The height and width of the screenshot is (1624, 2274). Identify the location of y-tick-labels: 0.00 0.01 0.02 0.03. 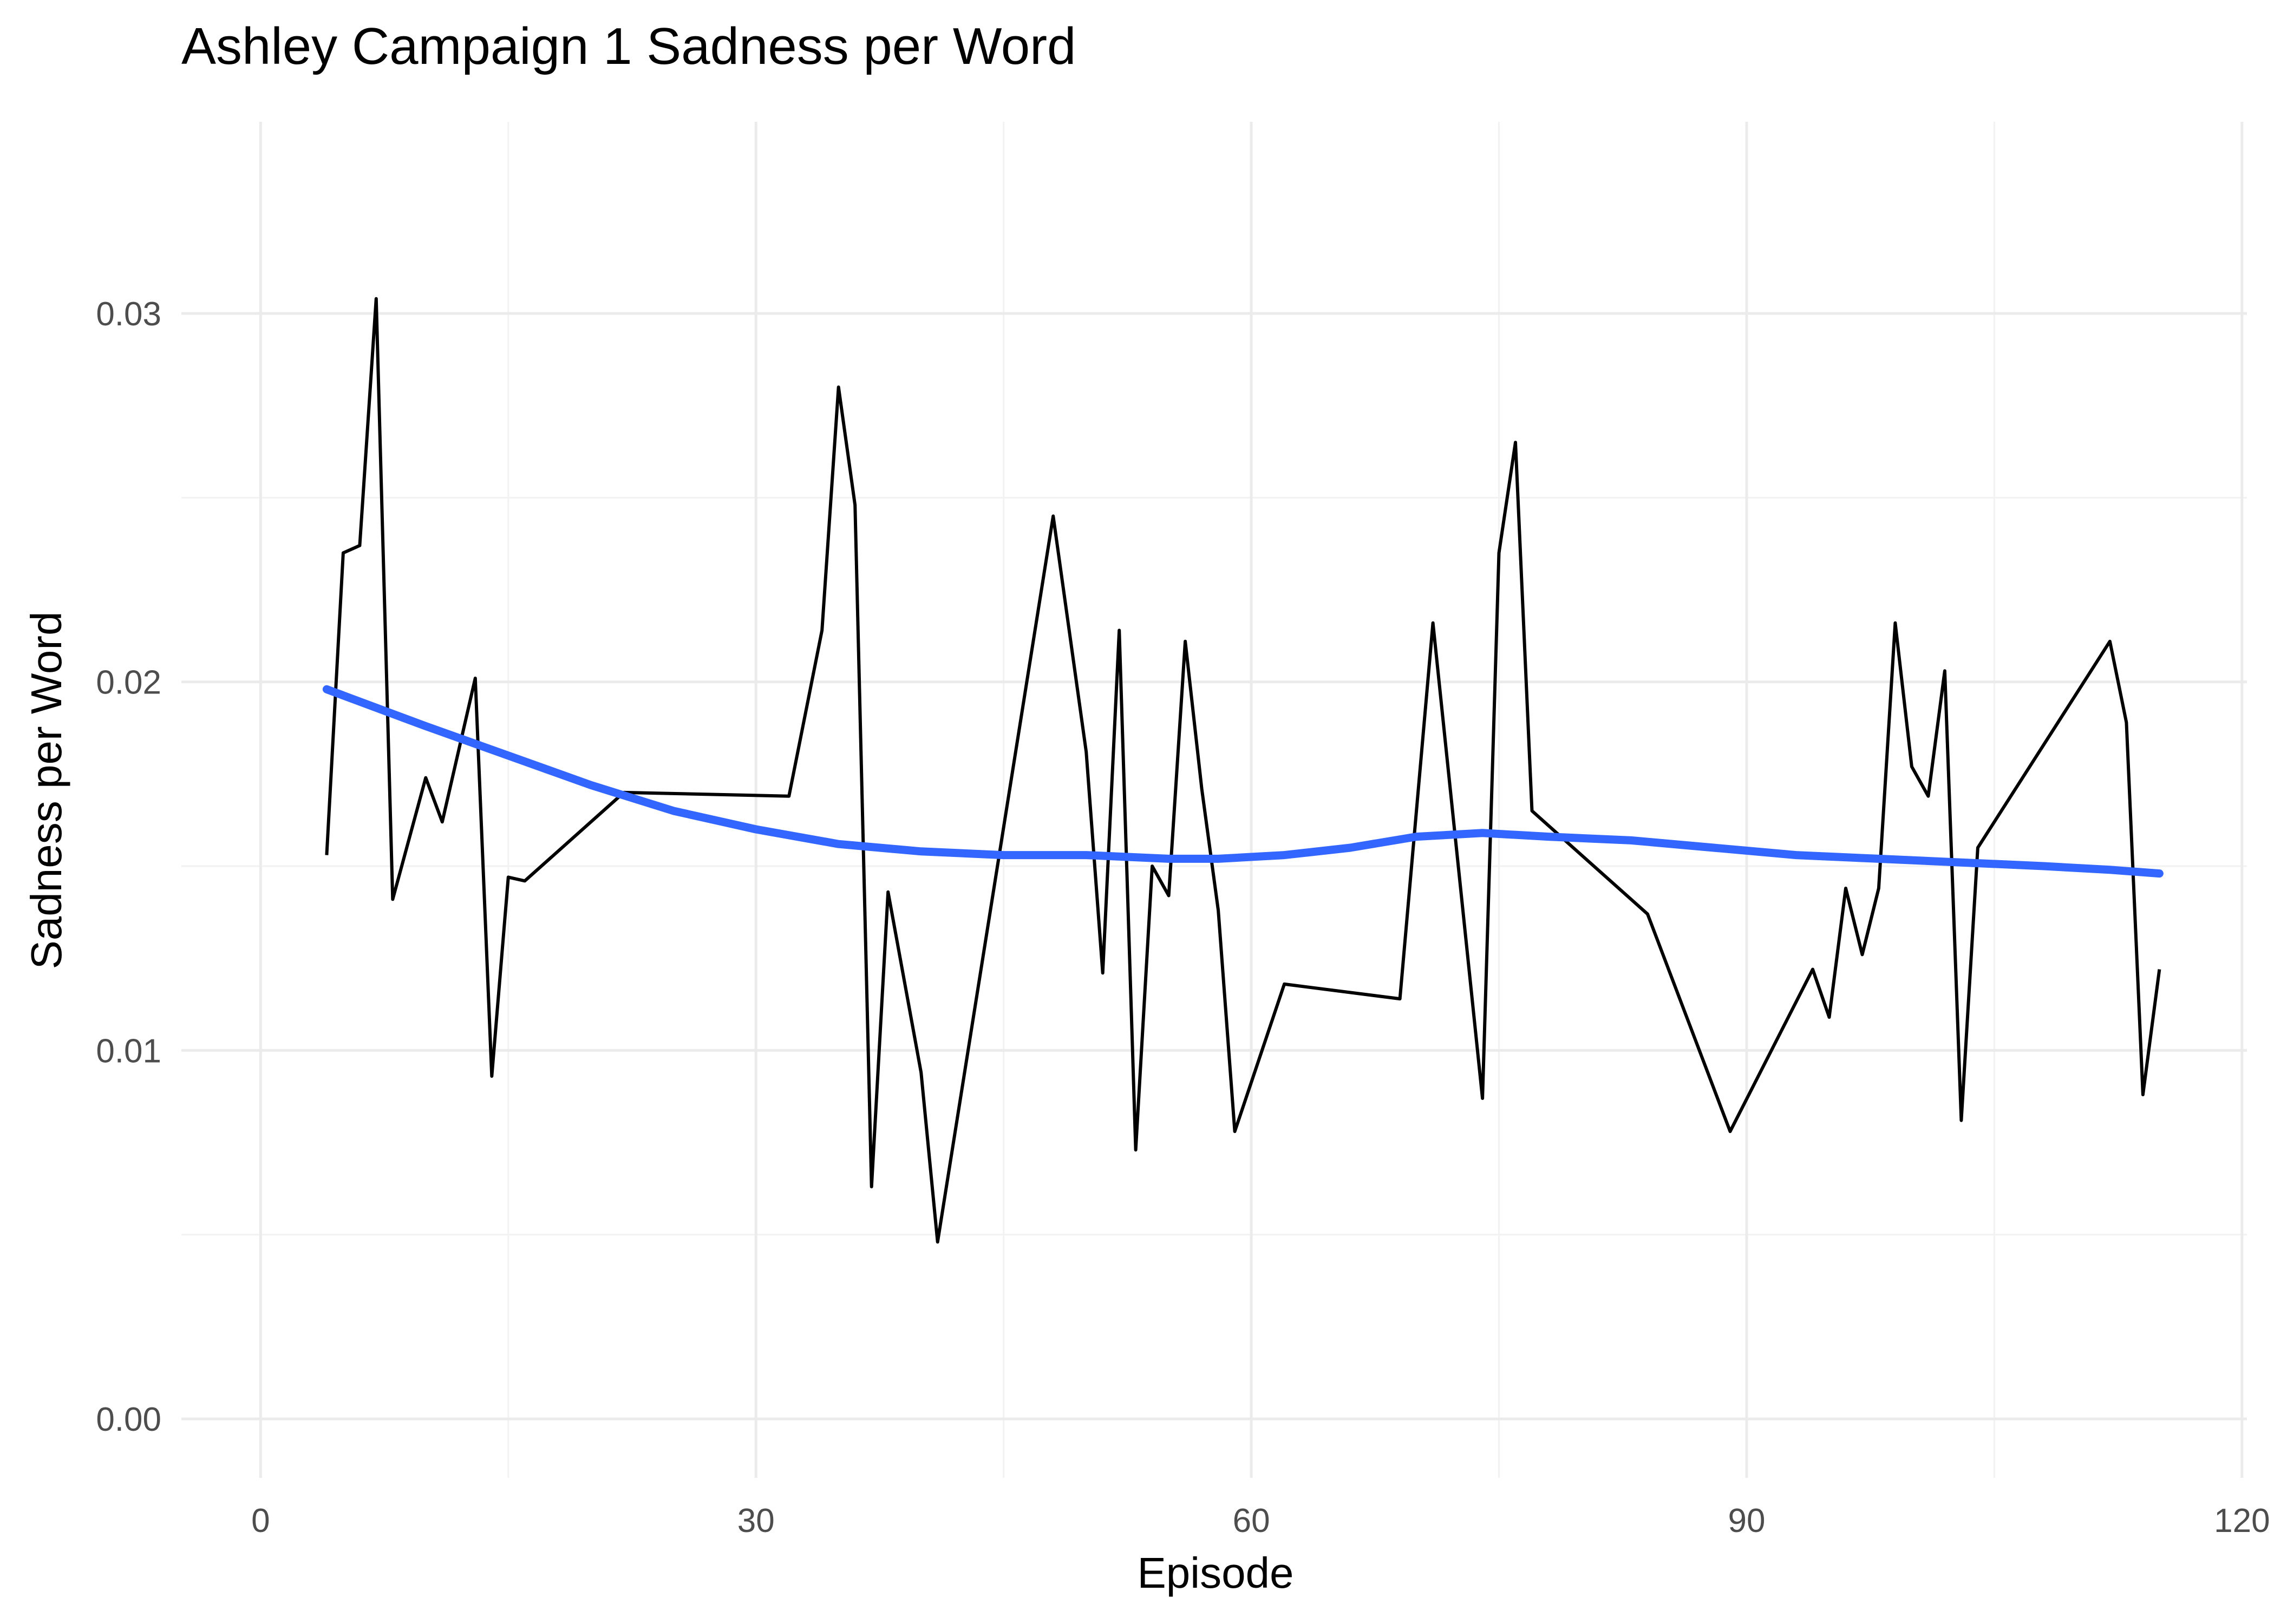
(129, 867).